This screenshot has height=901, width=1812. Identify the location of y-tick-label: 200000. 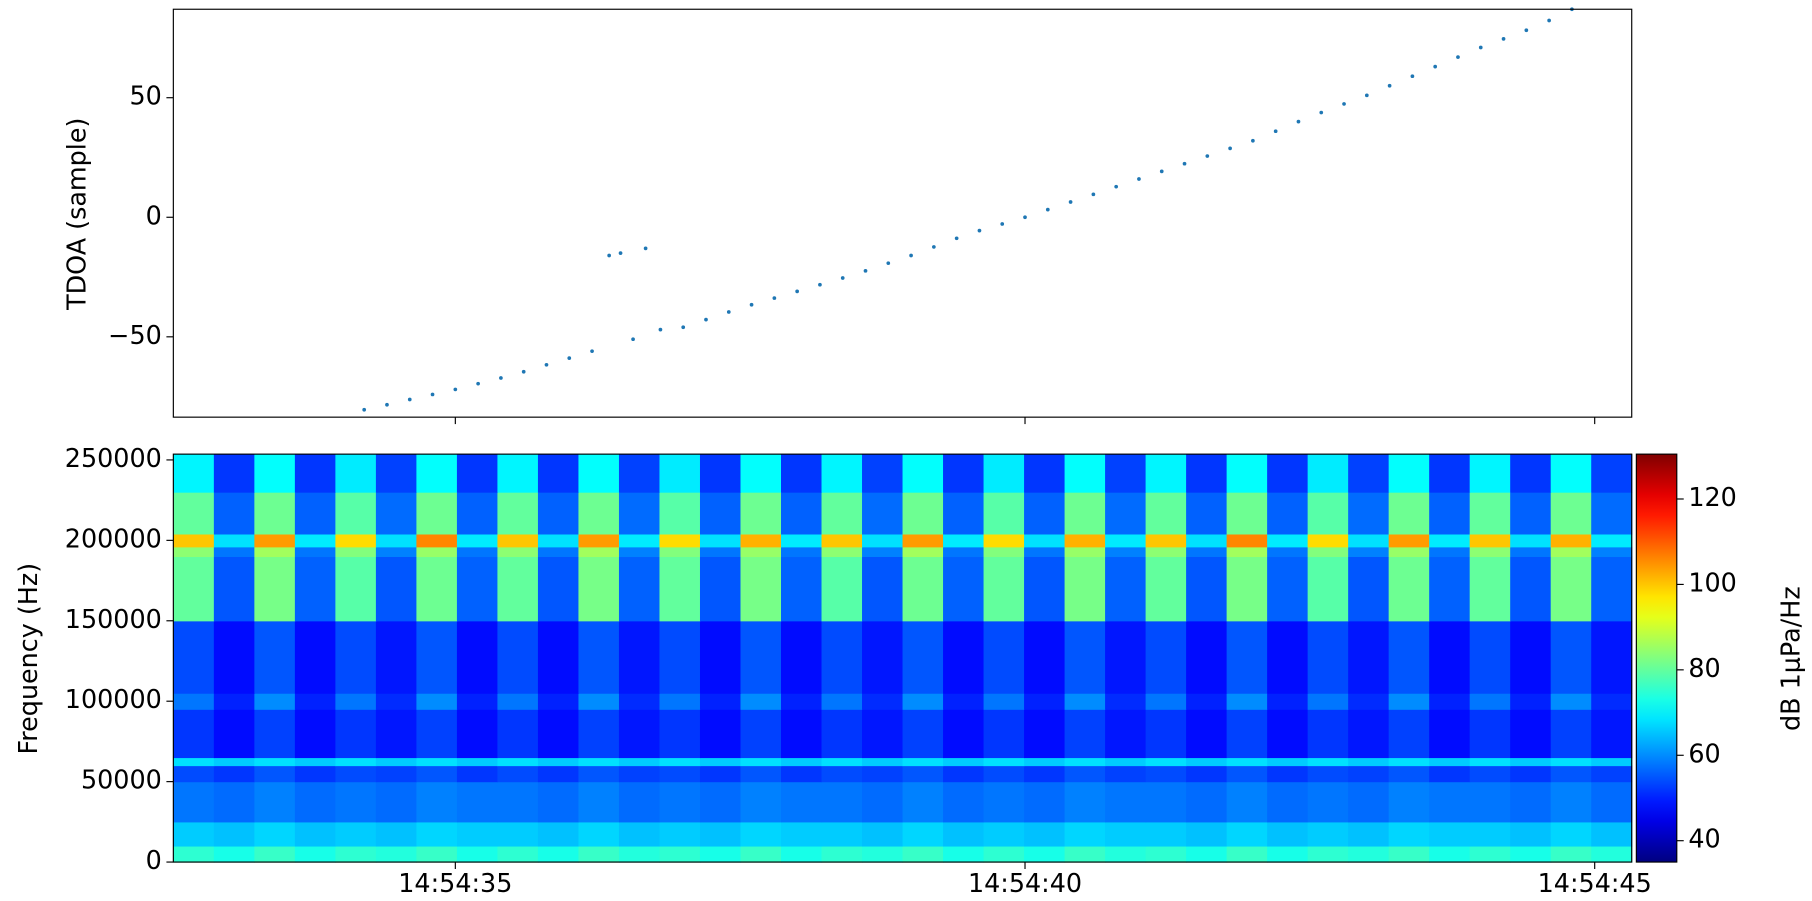
(113, 538).